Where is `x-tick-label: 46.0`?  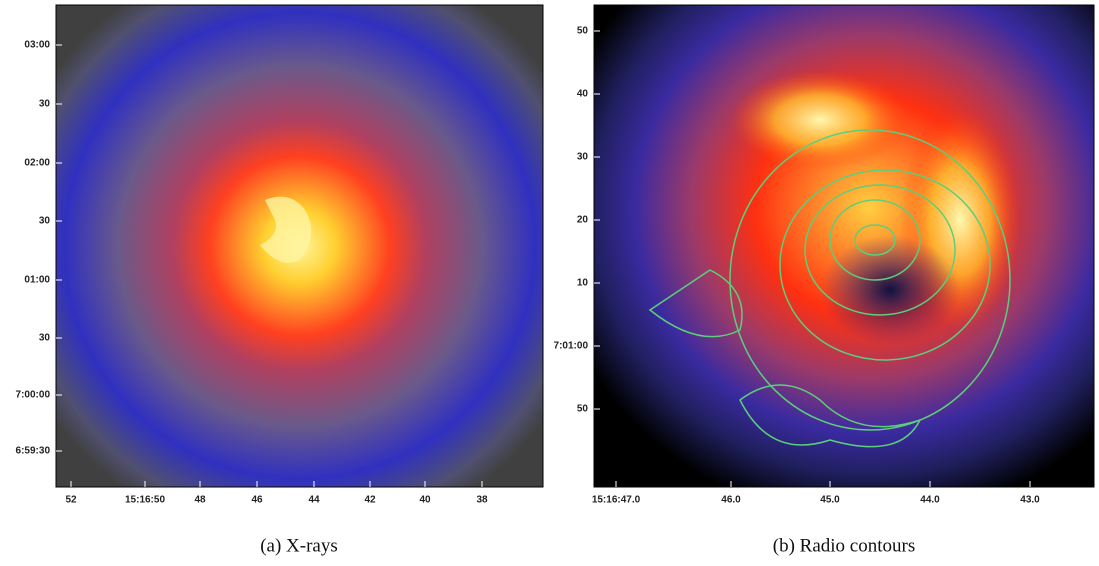
x-tick-label: 46.0 is located at coordinates (731, 500).